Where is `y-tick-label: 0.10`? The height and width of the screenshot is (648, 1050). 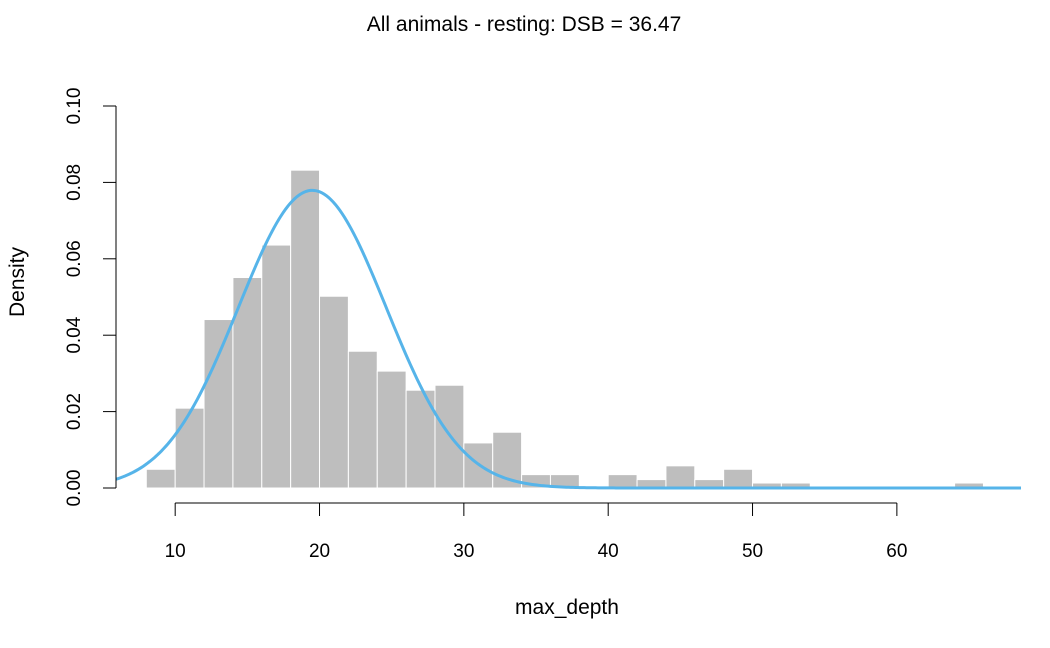
y-tick-label: 0.10 is located at coordinates (74, 106).